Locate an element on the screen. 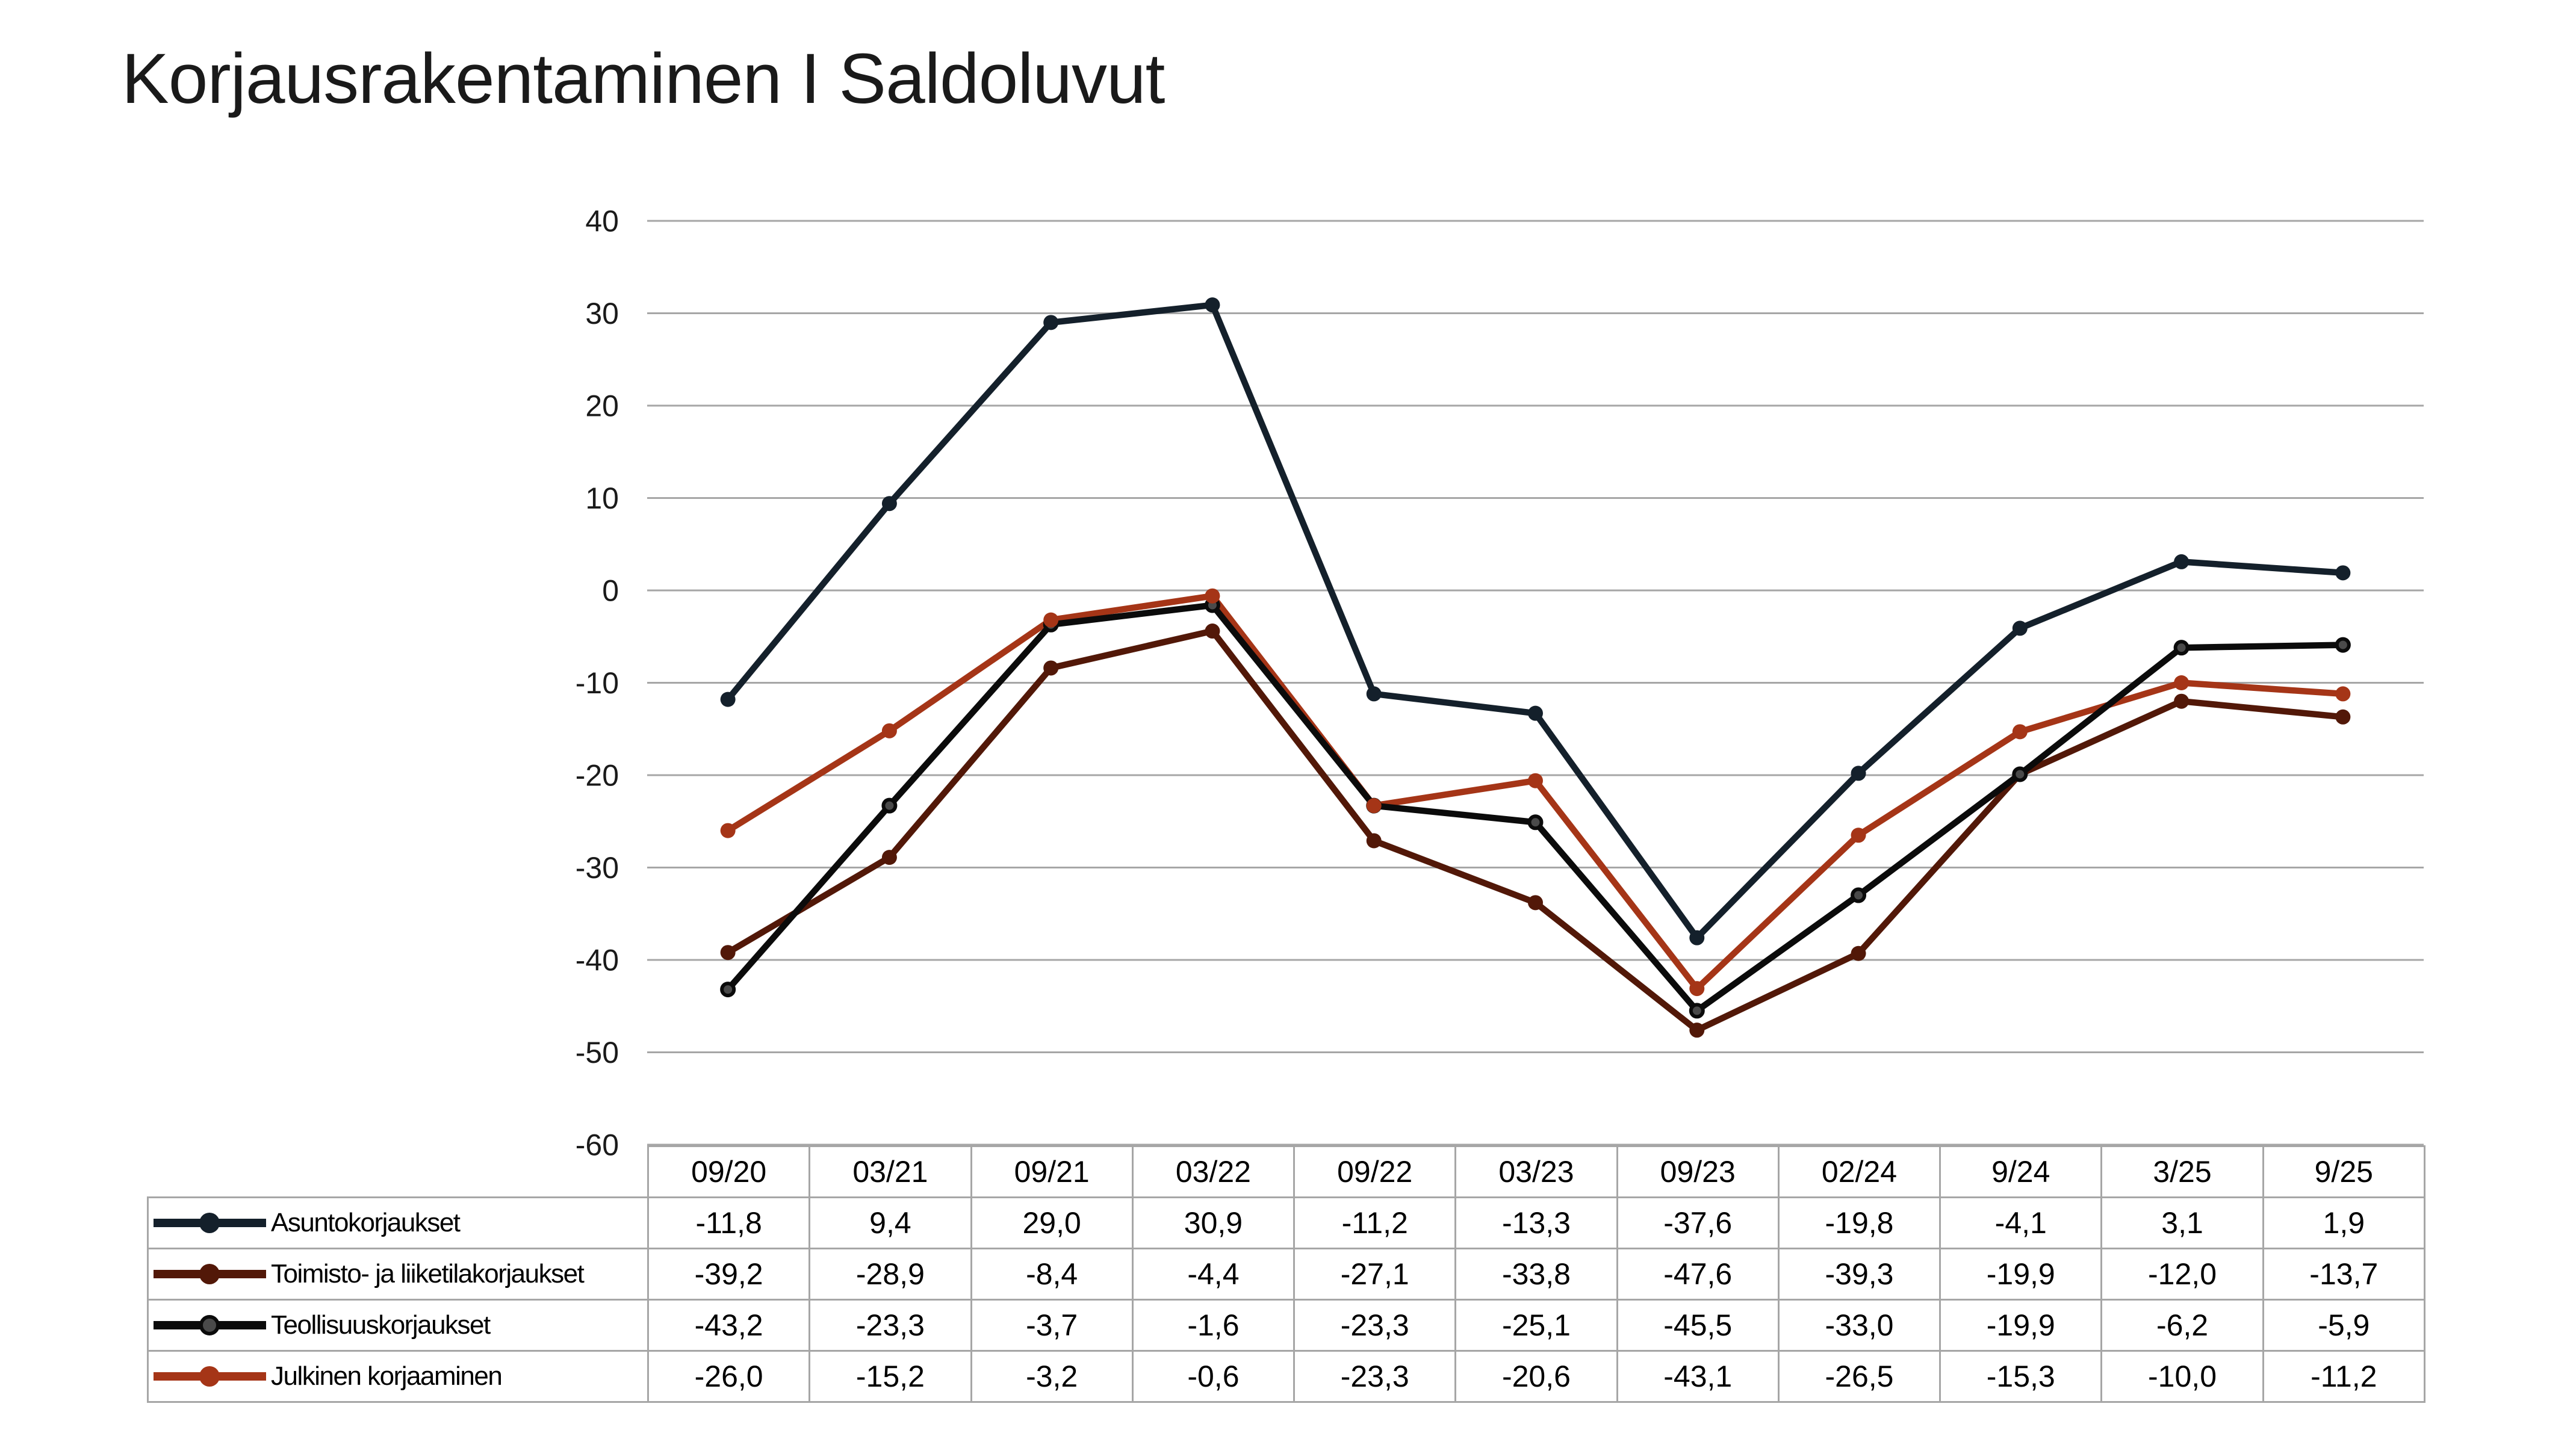 This screenshot has height=1445, width=2576. table-value-cell: 30,9 is located at coordinates (1213, 1222).